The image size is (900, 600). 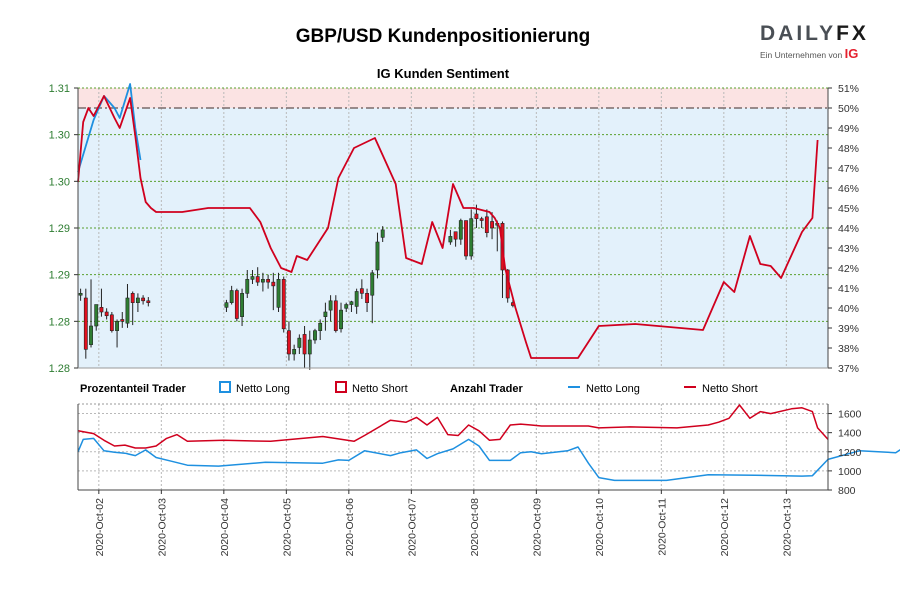 What do you see at coordinates (225, 527) in the screenshot?
I see `x-tick-label: 2020-Oct-04` at bounding box center [225, 527].